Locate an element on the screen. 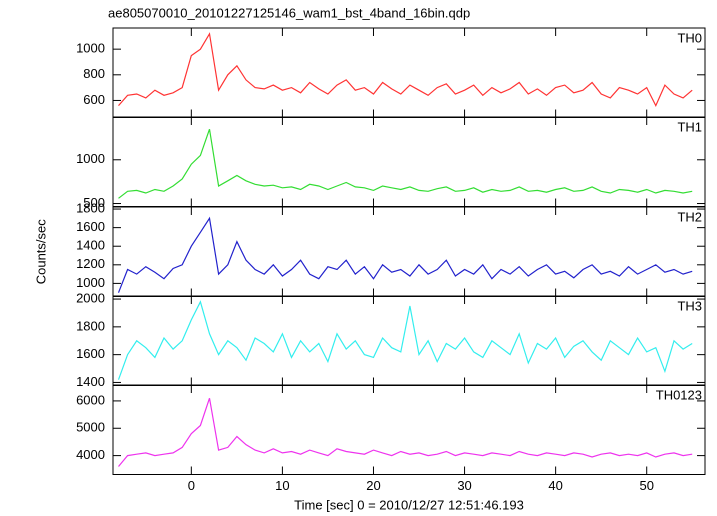 Image resolution: width=717 pixels, height=516 pixels. panel-label: TH2 is located at coordinates (689, 216).